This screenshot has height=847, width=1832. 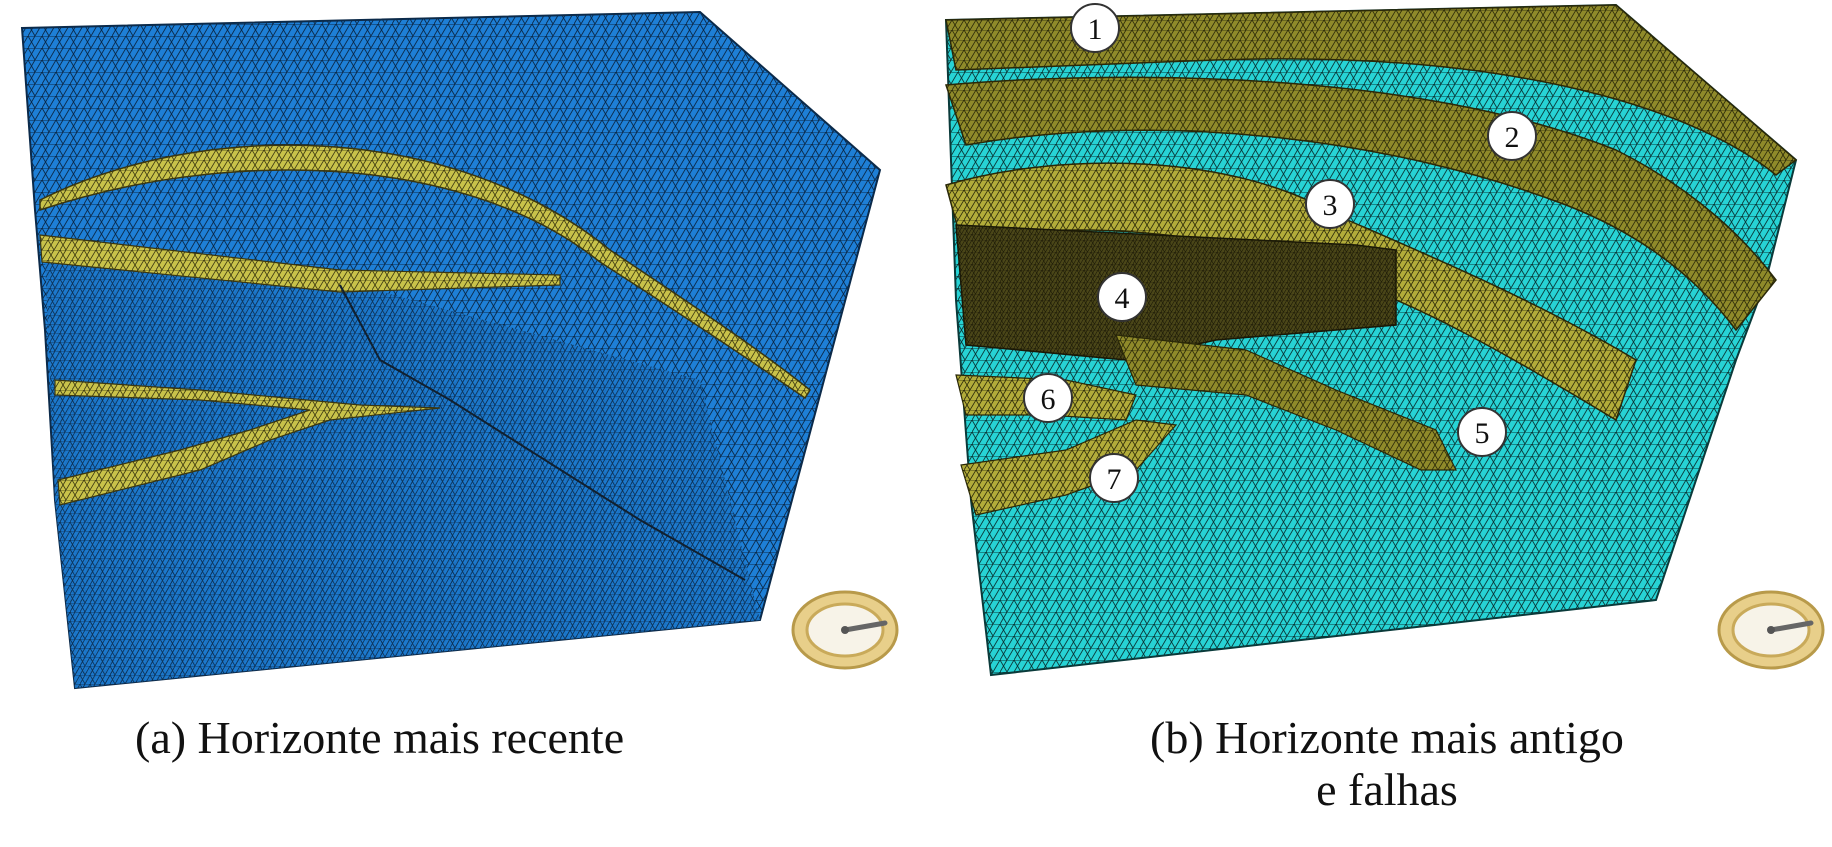 What do you see at coordinates (300, 263) in the screenshot?
I see `horizon-band-middle` at bounding box center [300, 263].